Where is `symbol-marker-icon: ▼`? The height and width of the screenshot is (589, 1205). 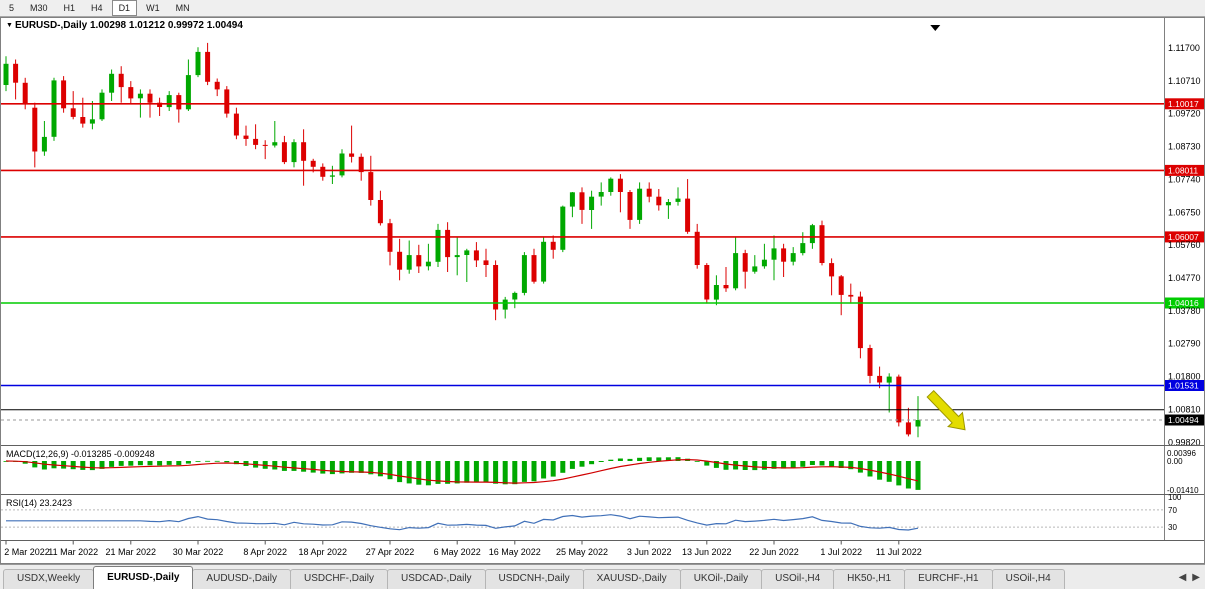
symbol-marker-icon: ▼ is located at coordinates (9, 25).